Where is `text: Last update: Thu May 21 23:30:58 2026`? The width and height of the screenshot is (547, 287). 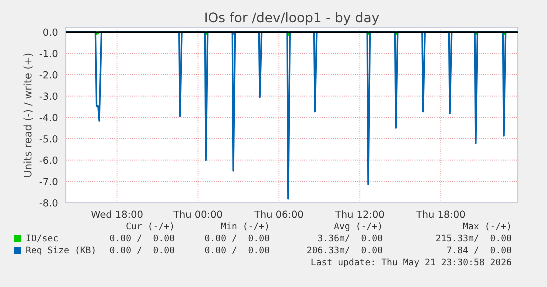
text: Last update: Thu May 21 23:30:58 2026 is located at coordinates (412, 263).